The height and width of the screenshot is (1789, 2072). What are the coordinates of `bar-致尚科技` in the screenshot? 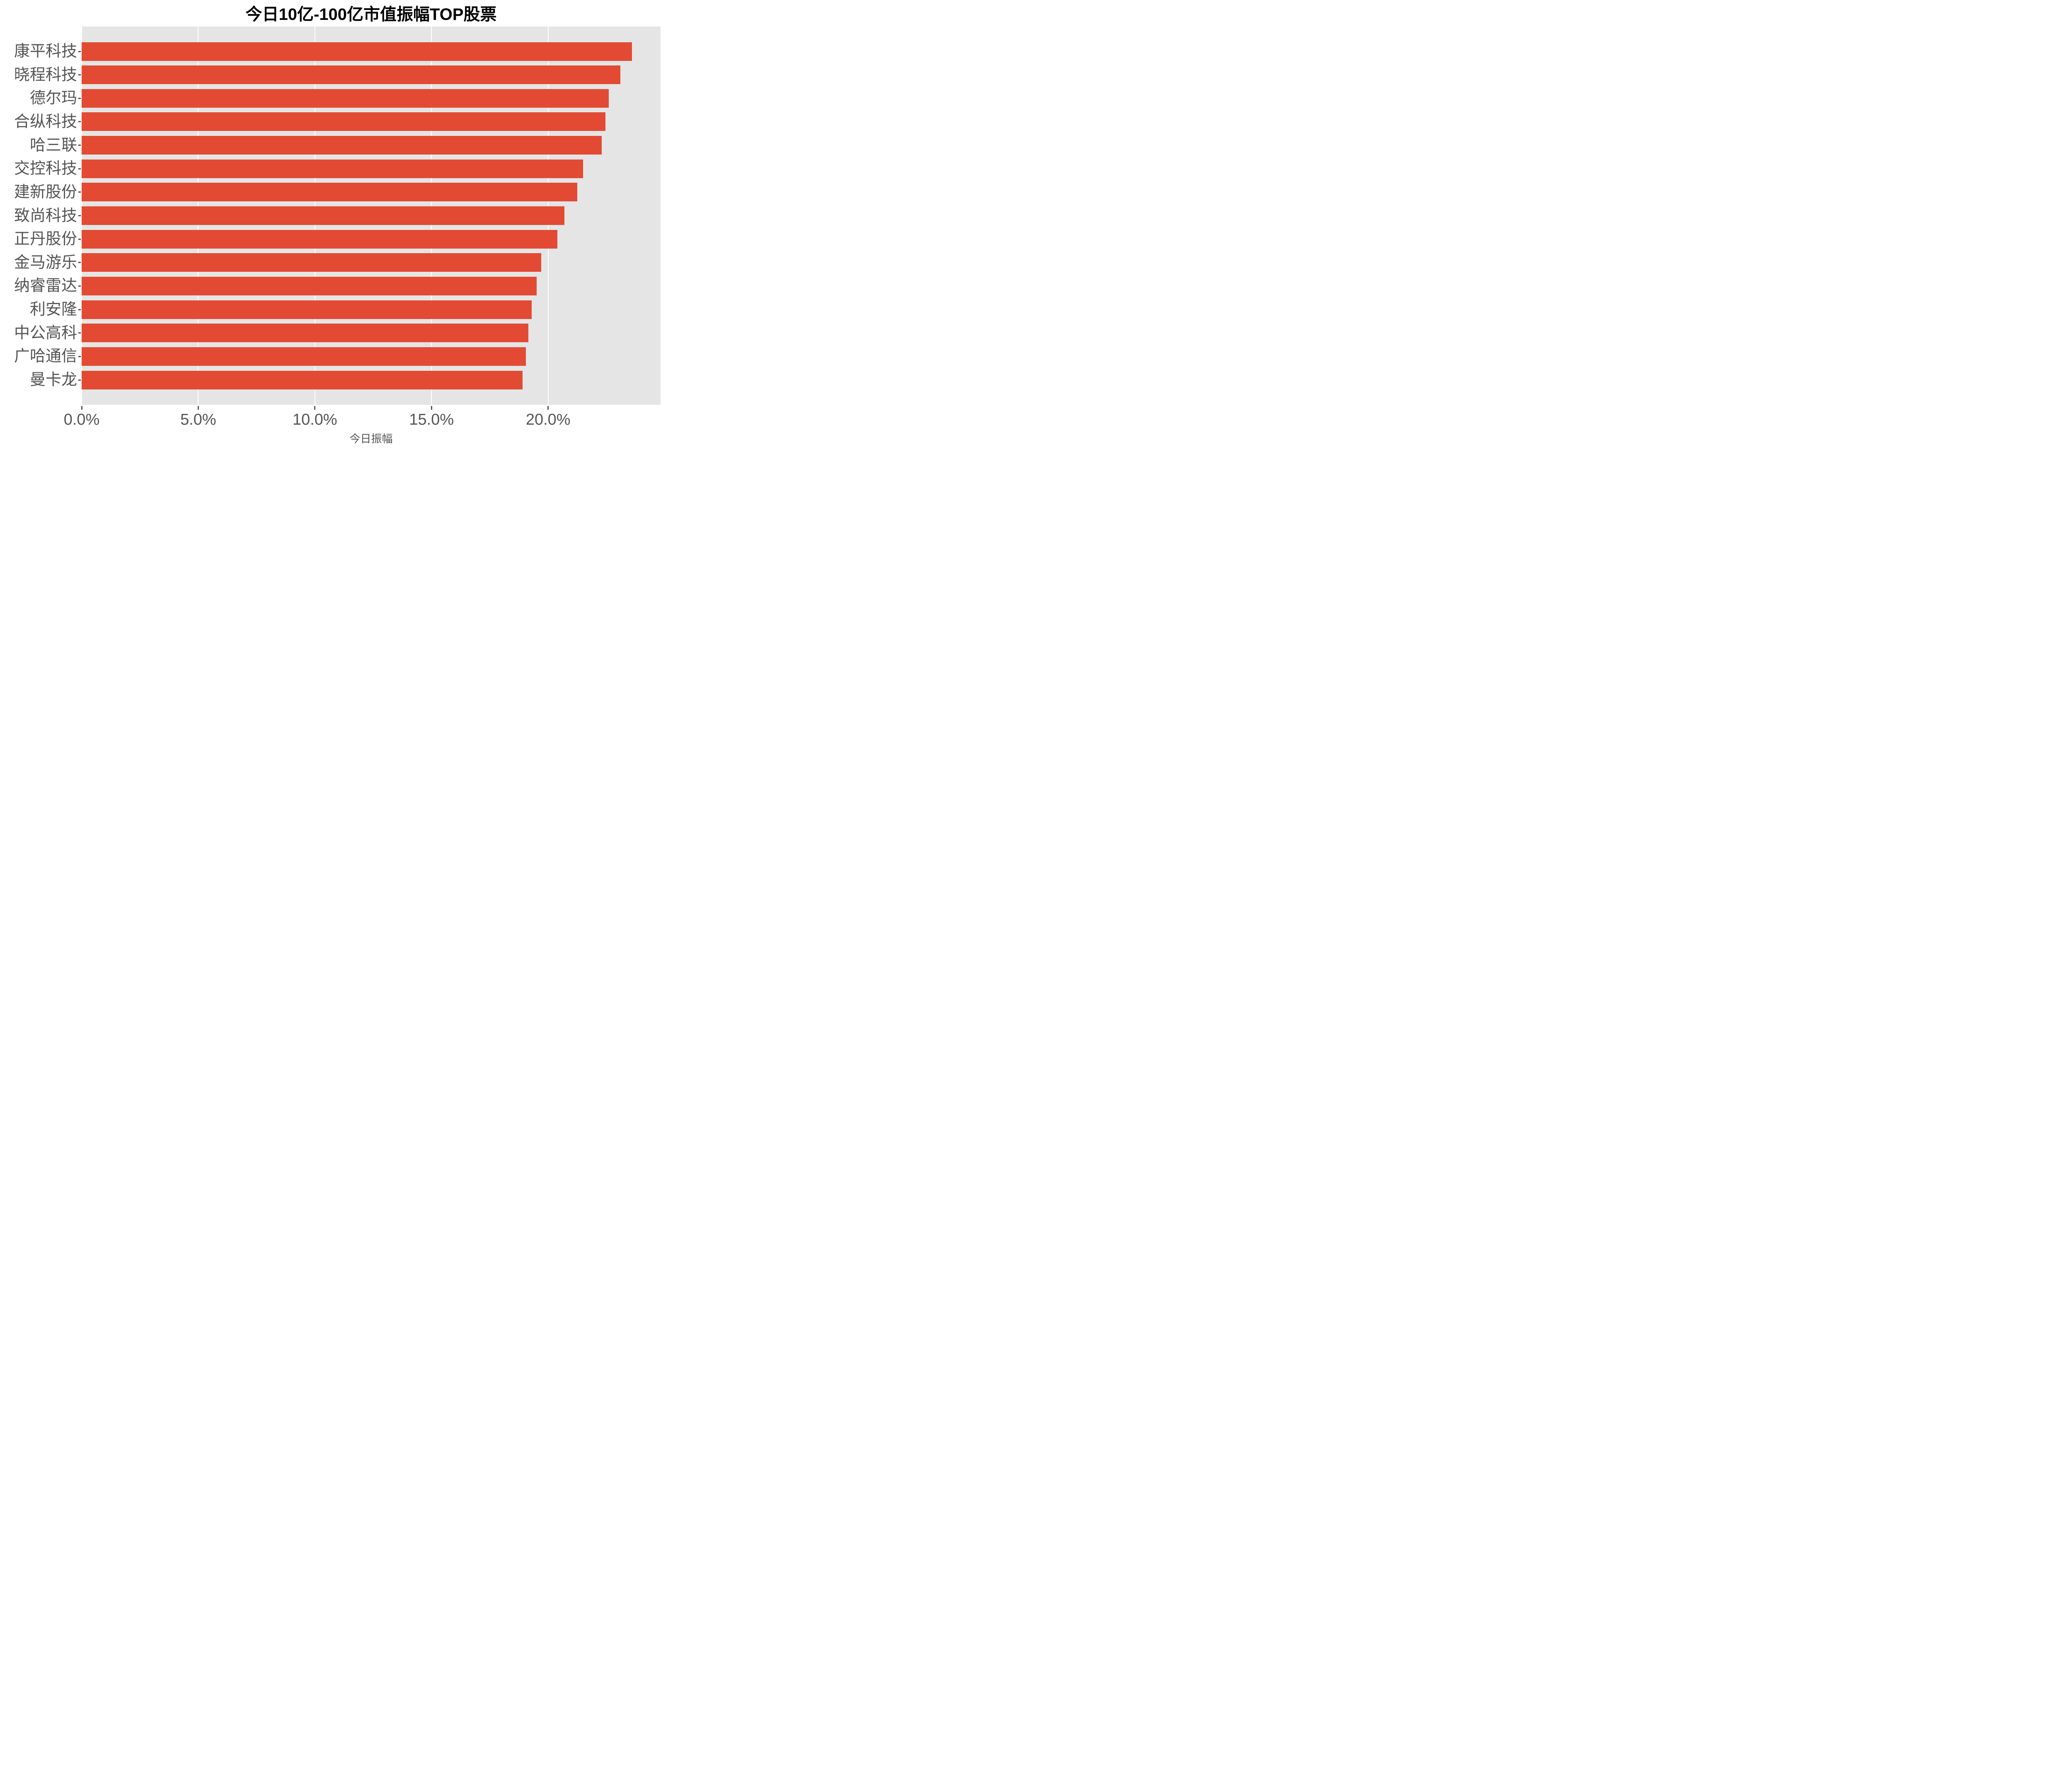 It's located at (323, 215).